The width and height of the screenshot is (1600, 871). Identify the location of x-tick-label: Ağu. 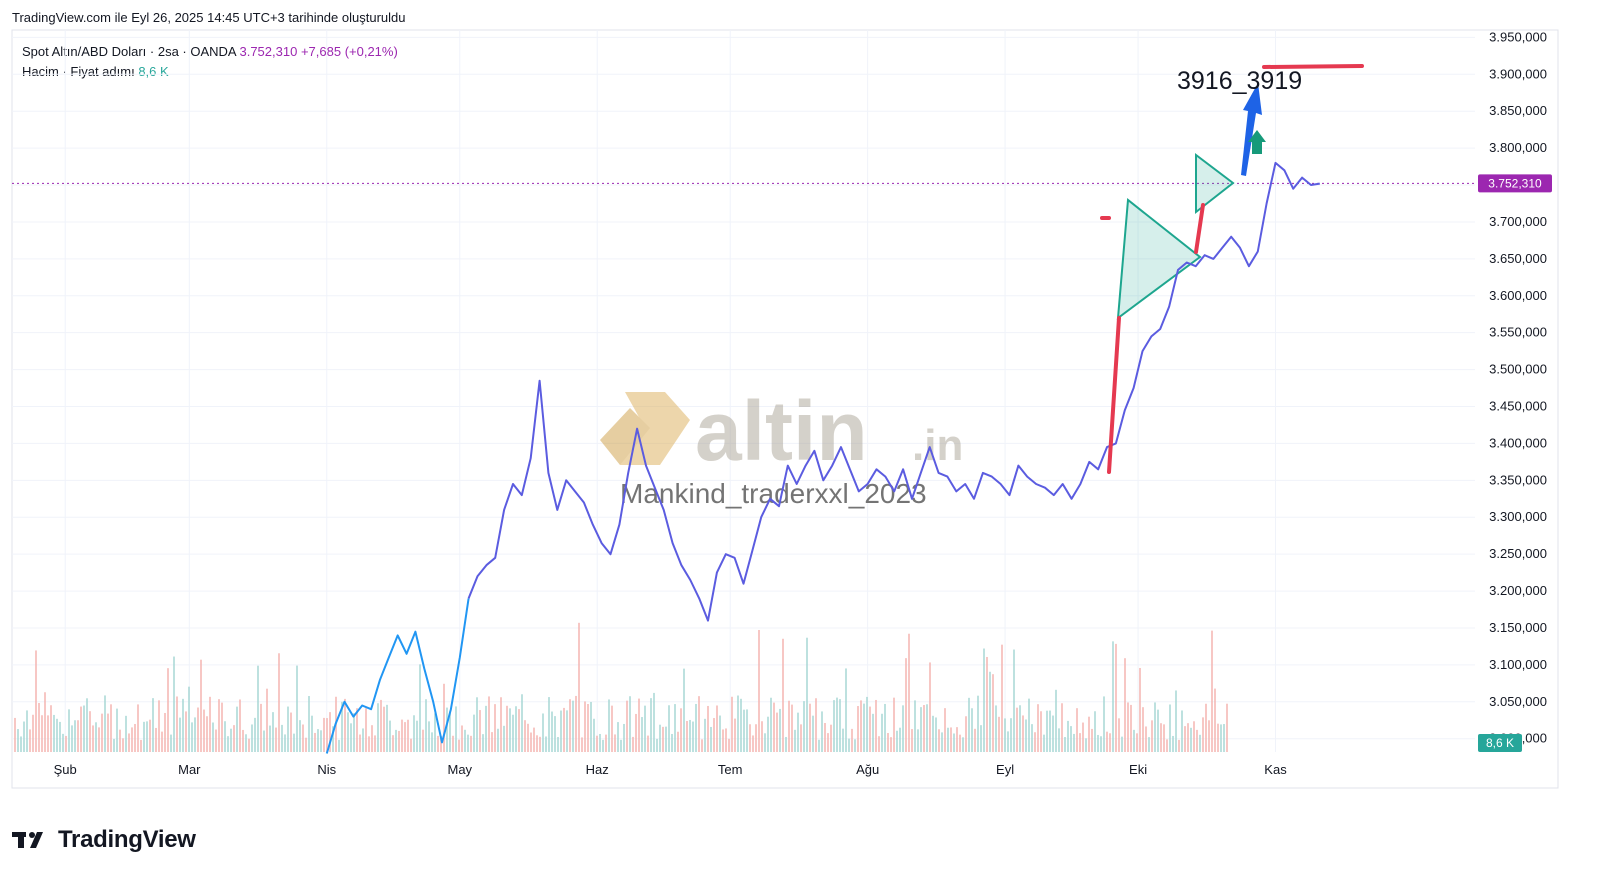
(867, 769).